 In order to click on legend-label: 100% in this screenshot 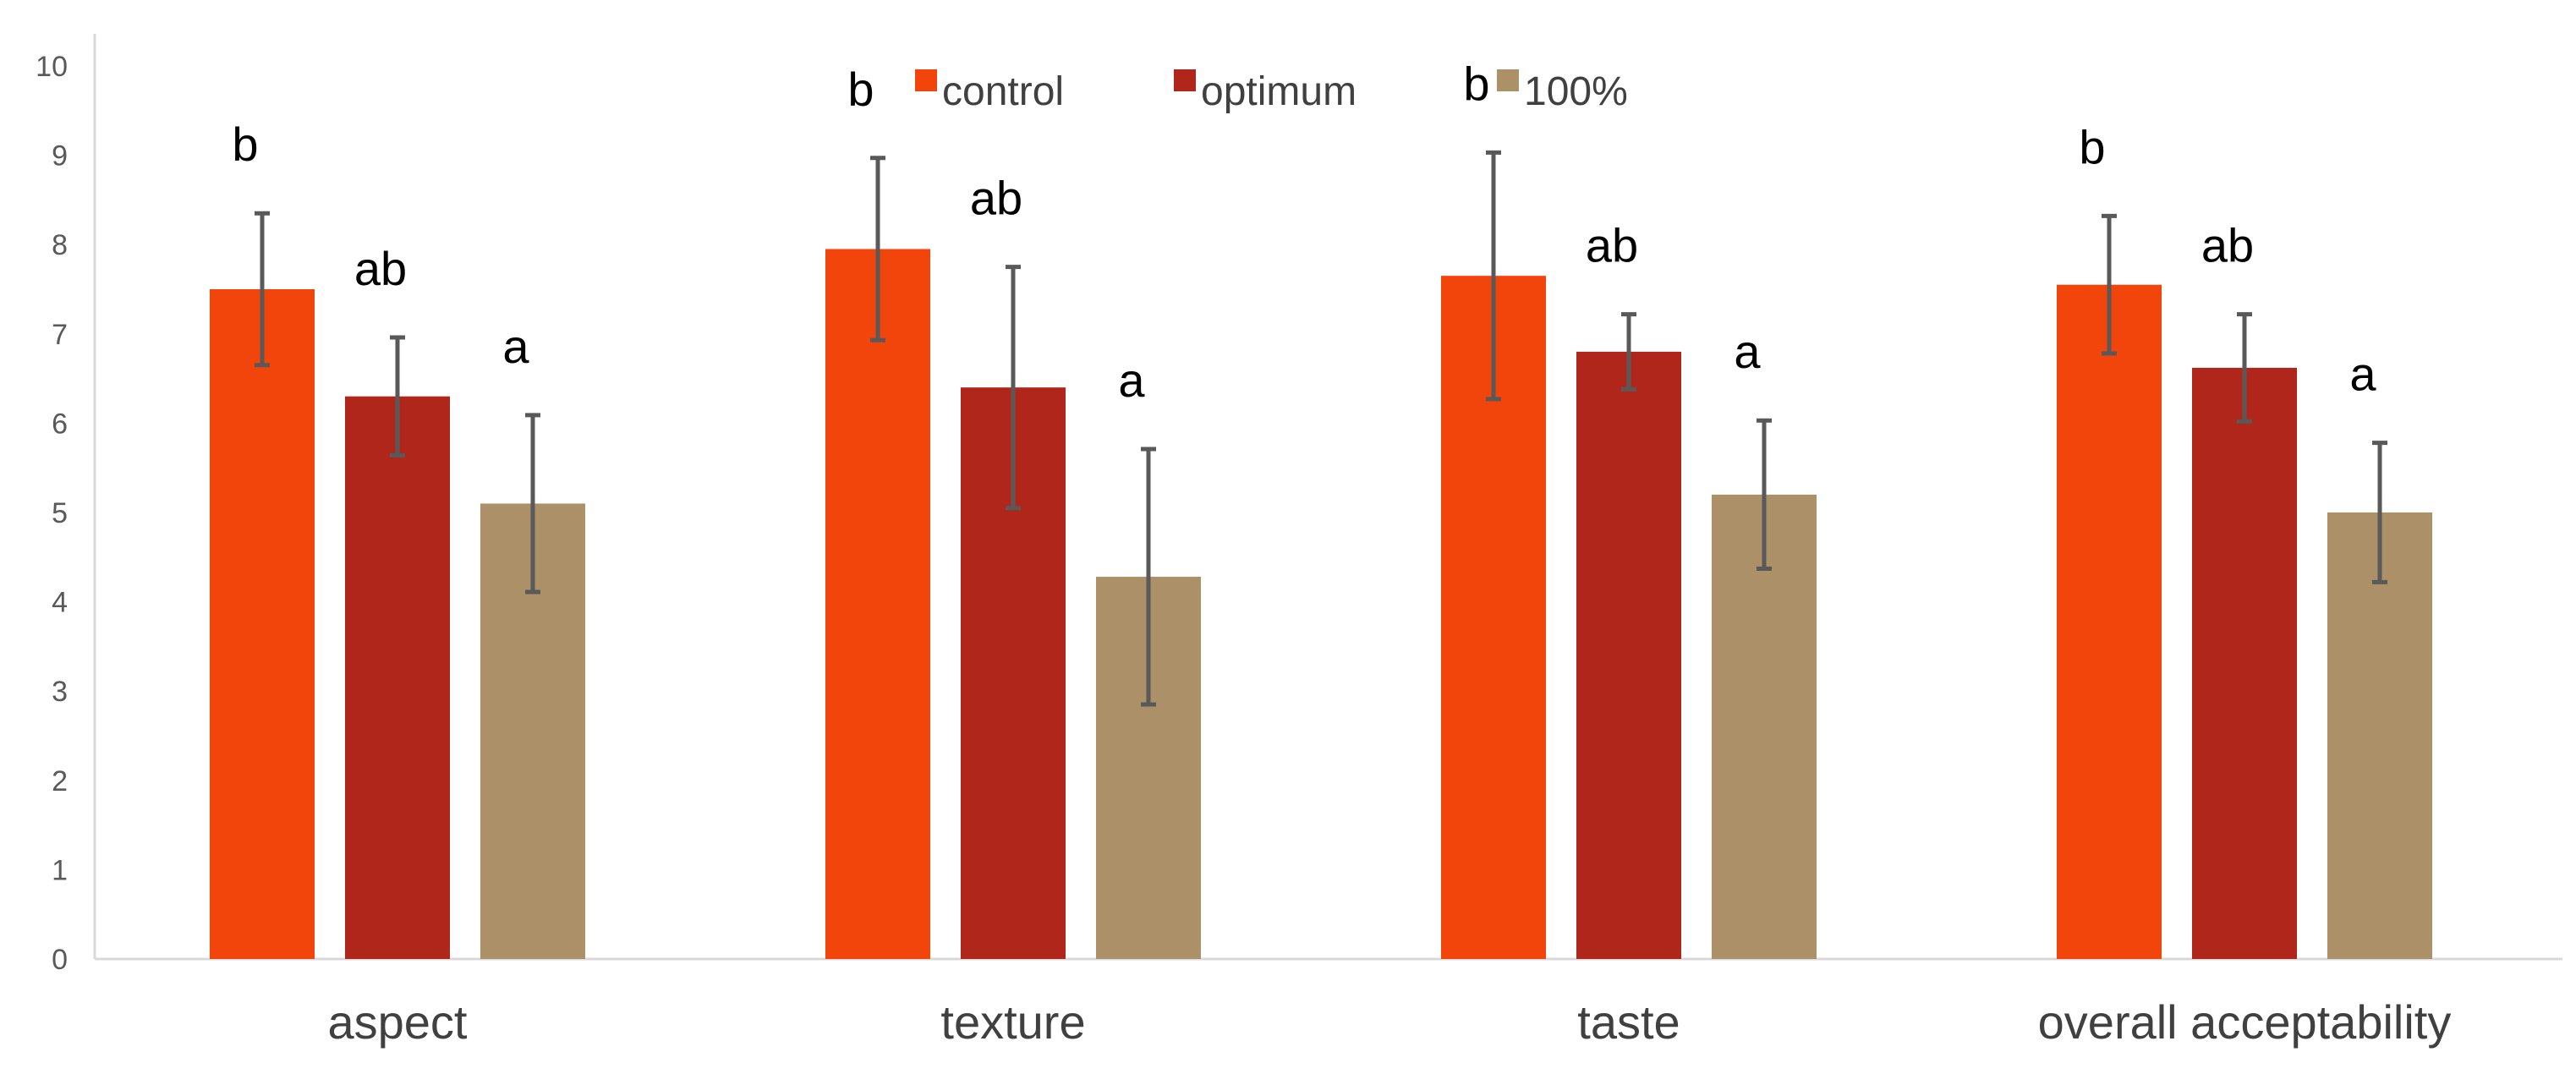, I will do `click(1576, 91)`.